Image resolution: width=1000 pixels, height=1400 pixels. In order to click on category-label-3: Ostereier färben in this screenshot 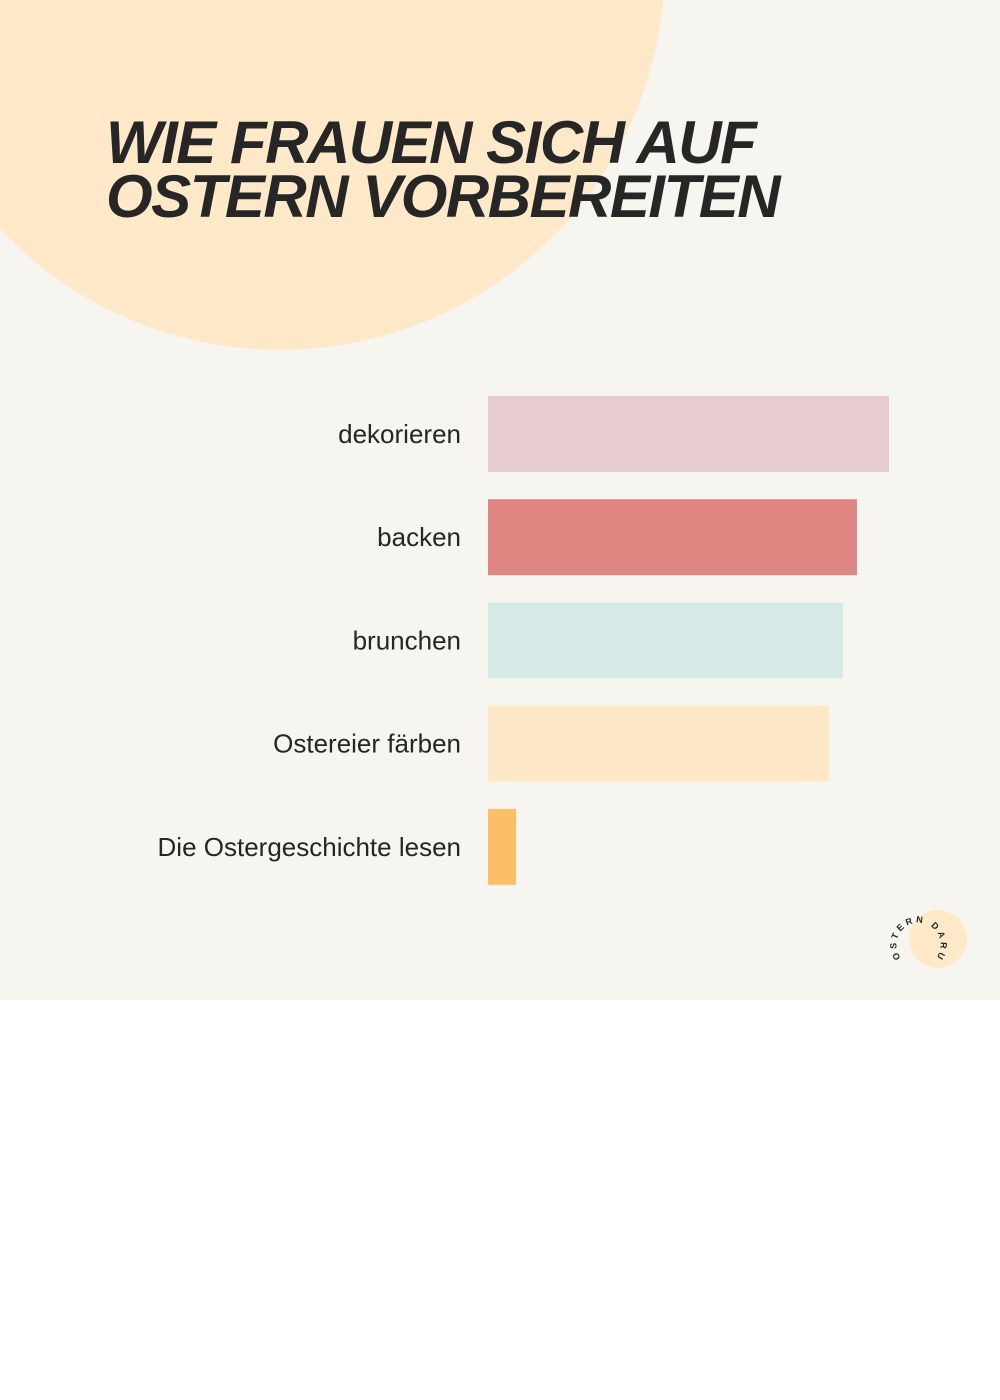, I will do `click(367, 744)`.